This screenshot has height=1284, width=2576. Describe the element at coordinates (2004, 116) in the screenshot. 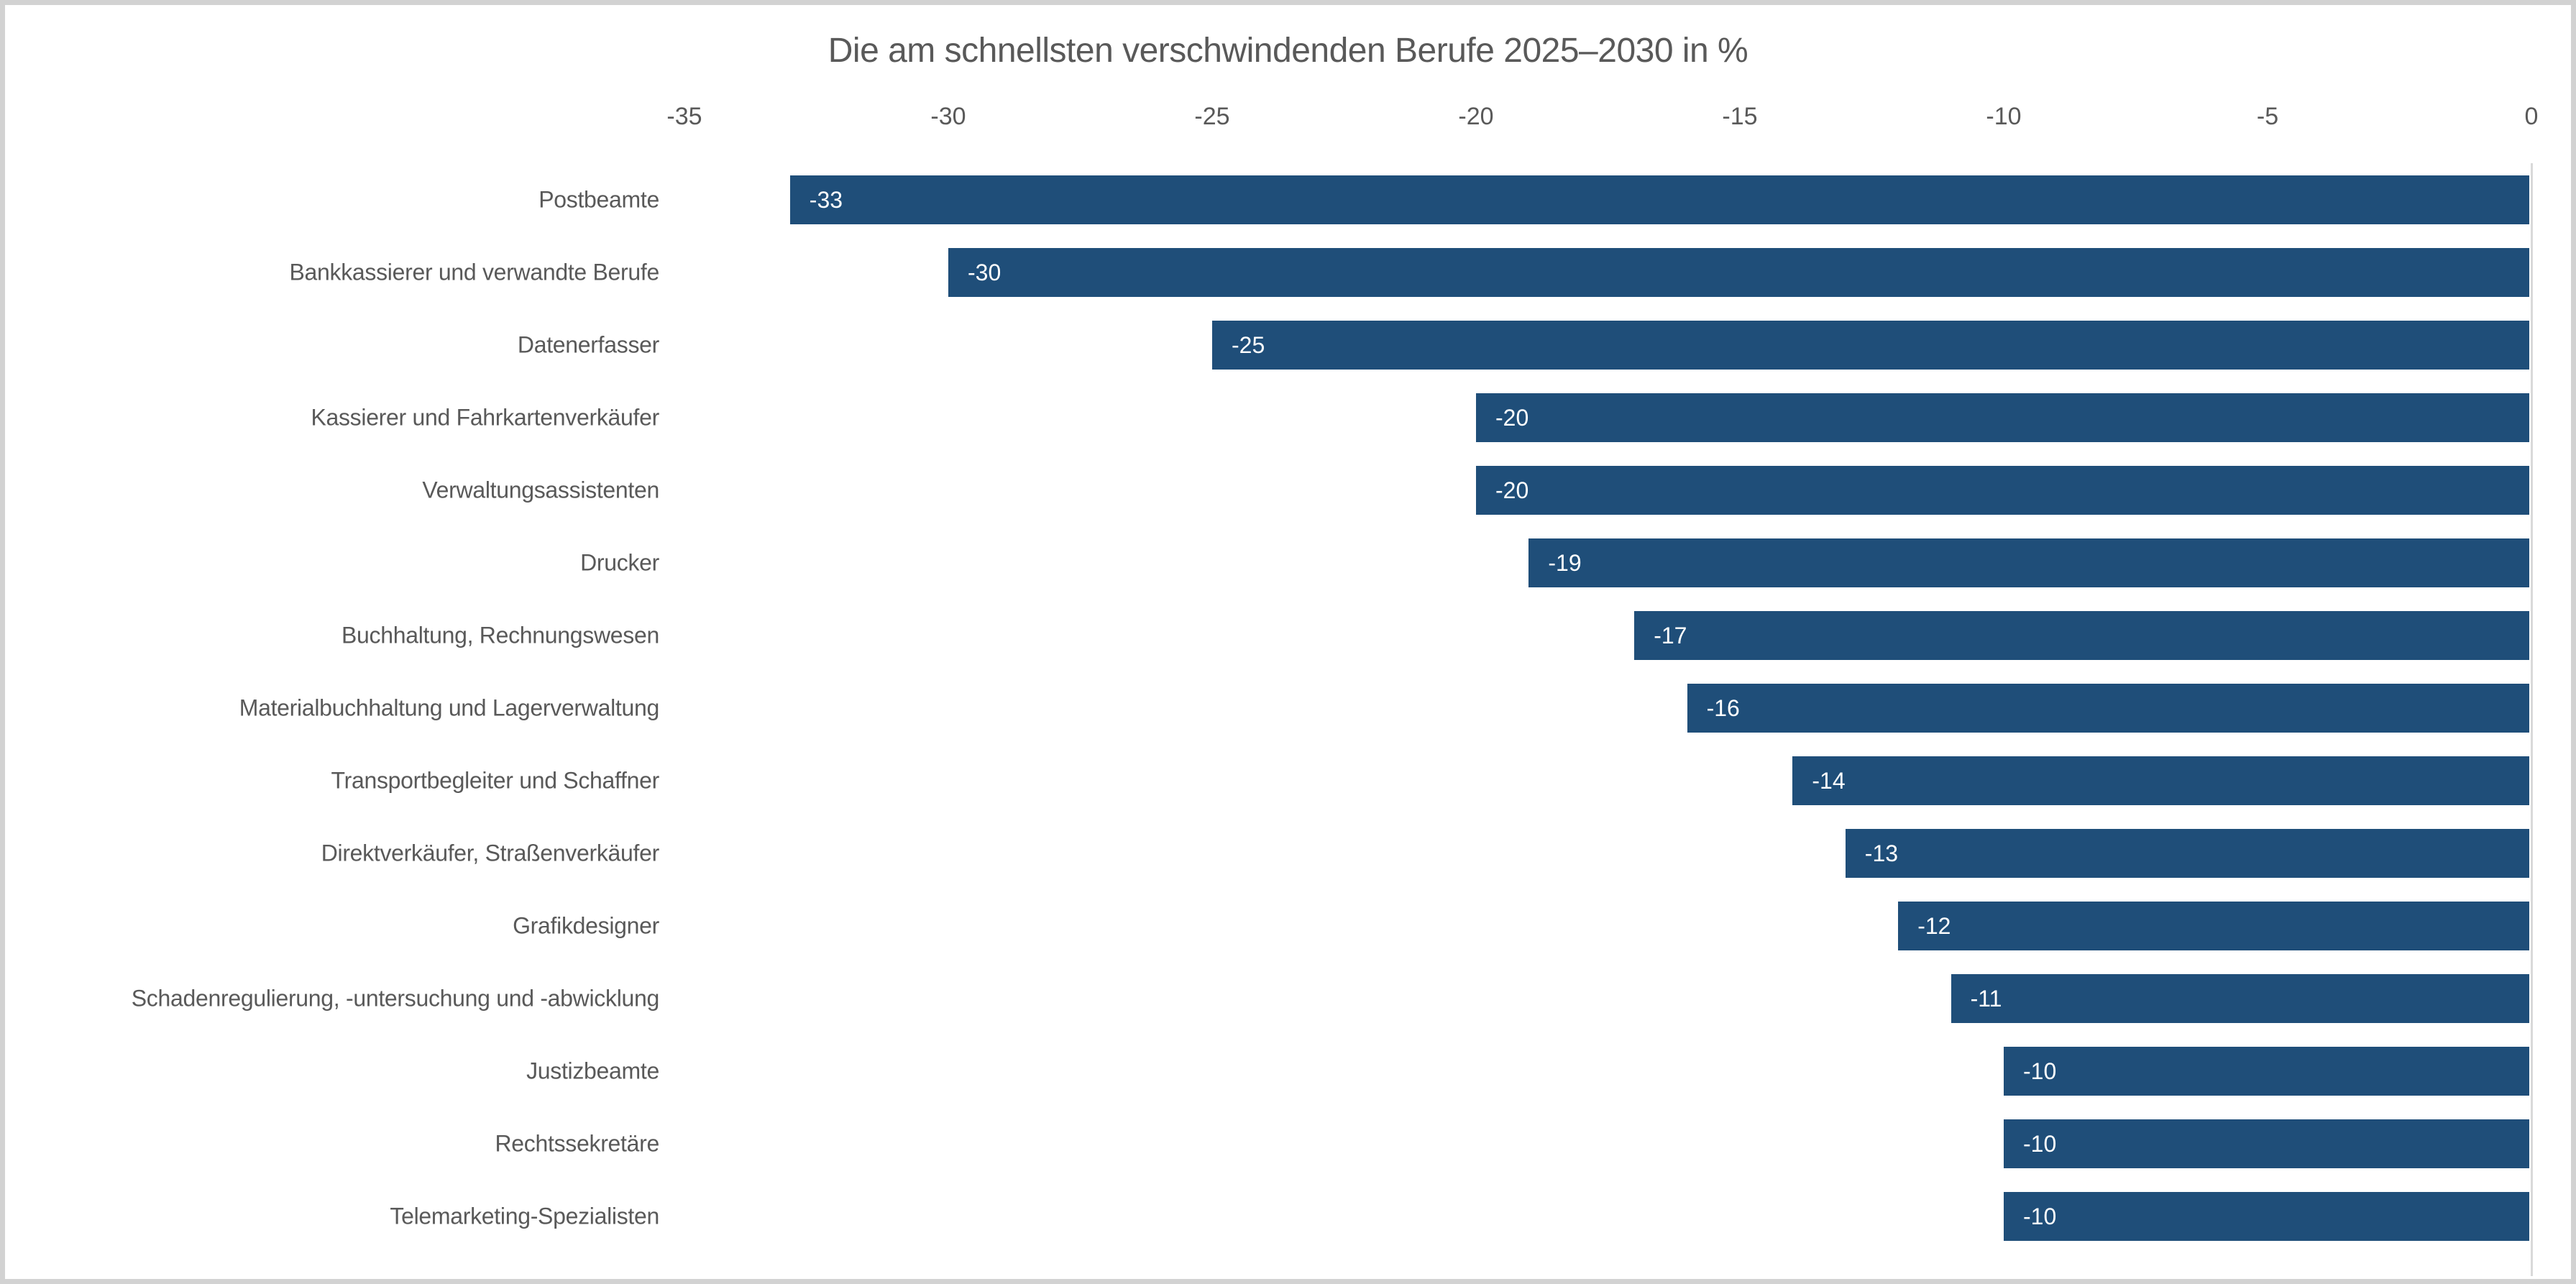

I see `x-tick-label: -10` at that location.